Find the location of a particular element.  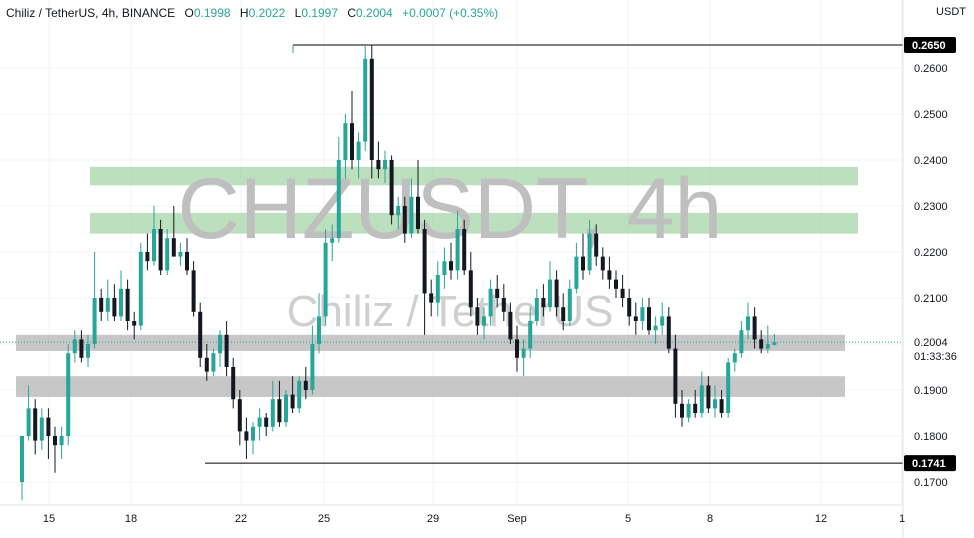

symbol-title: Chiliz / TetherUS, 4h, BINANCE is located at coordinates (91, 13).